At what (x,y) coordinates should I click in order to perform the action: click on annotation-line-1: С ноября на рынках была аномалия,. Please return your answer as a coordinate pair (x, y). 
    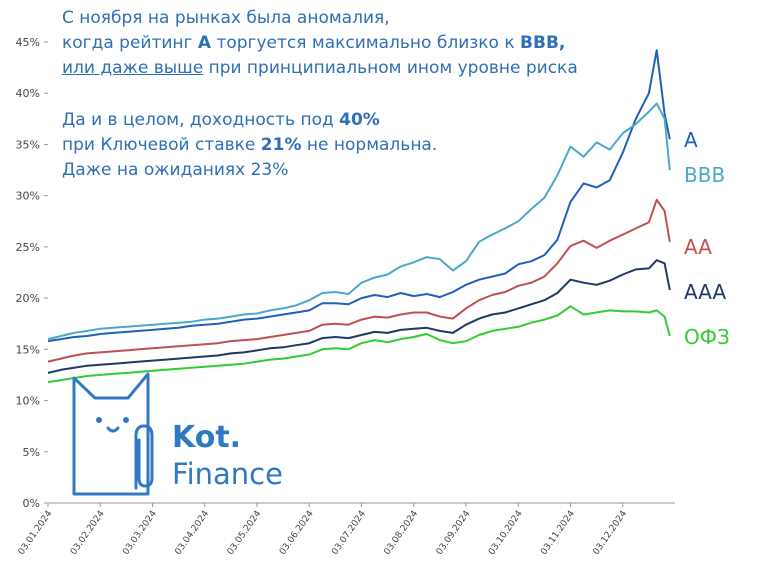
    Looking at the image, I should click on (226, 18).